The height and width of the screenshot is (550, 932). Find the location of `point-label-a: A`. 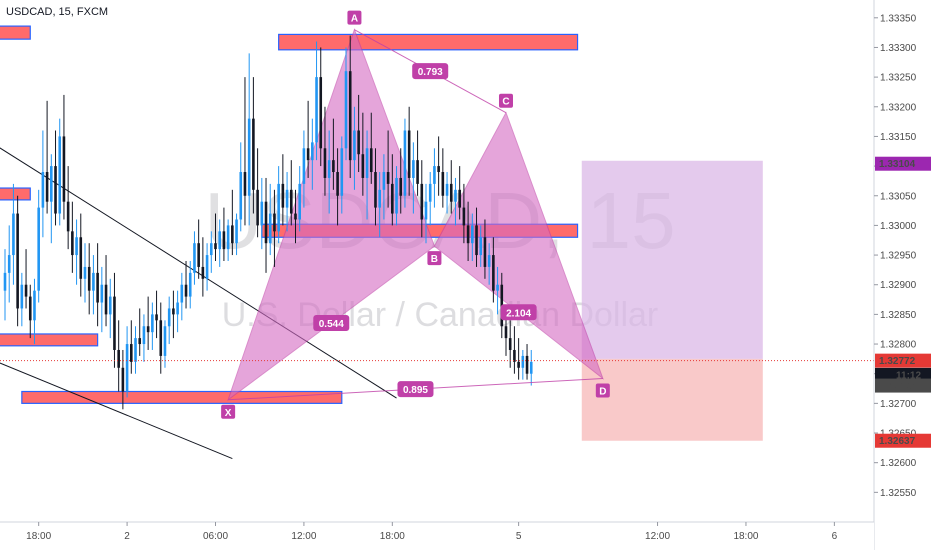

point-label-a: A is located at coordinates (354, 19).